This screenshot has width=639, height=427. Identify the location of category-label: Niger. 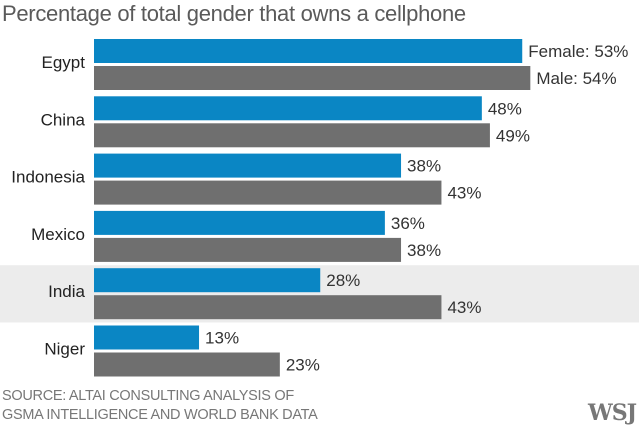
(64, 349).